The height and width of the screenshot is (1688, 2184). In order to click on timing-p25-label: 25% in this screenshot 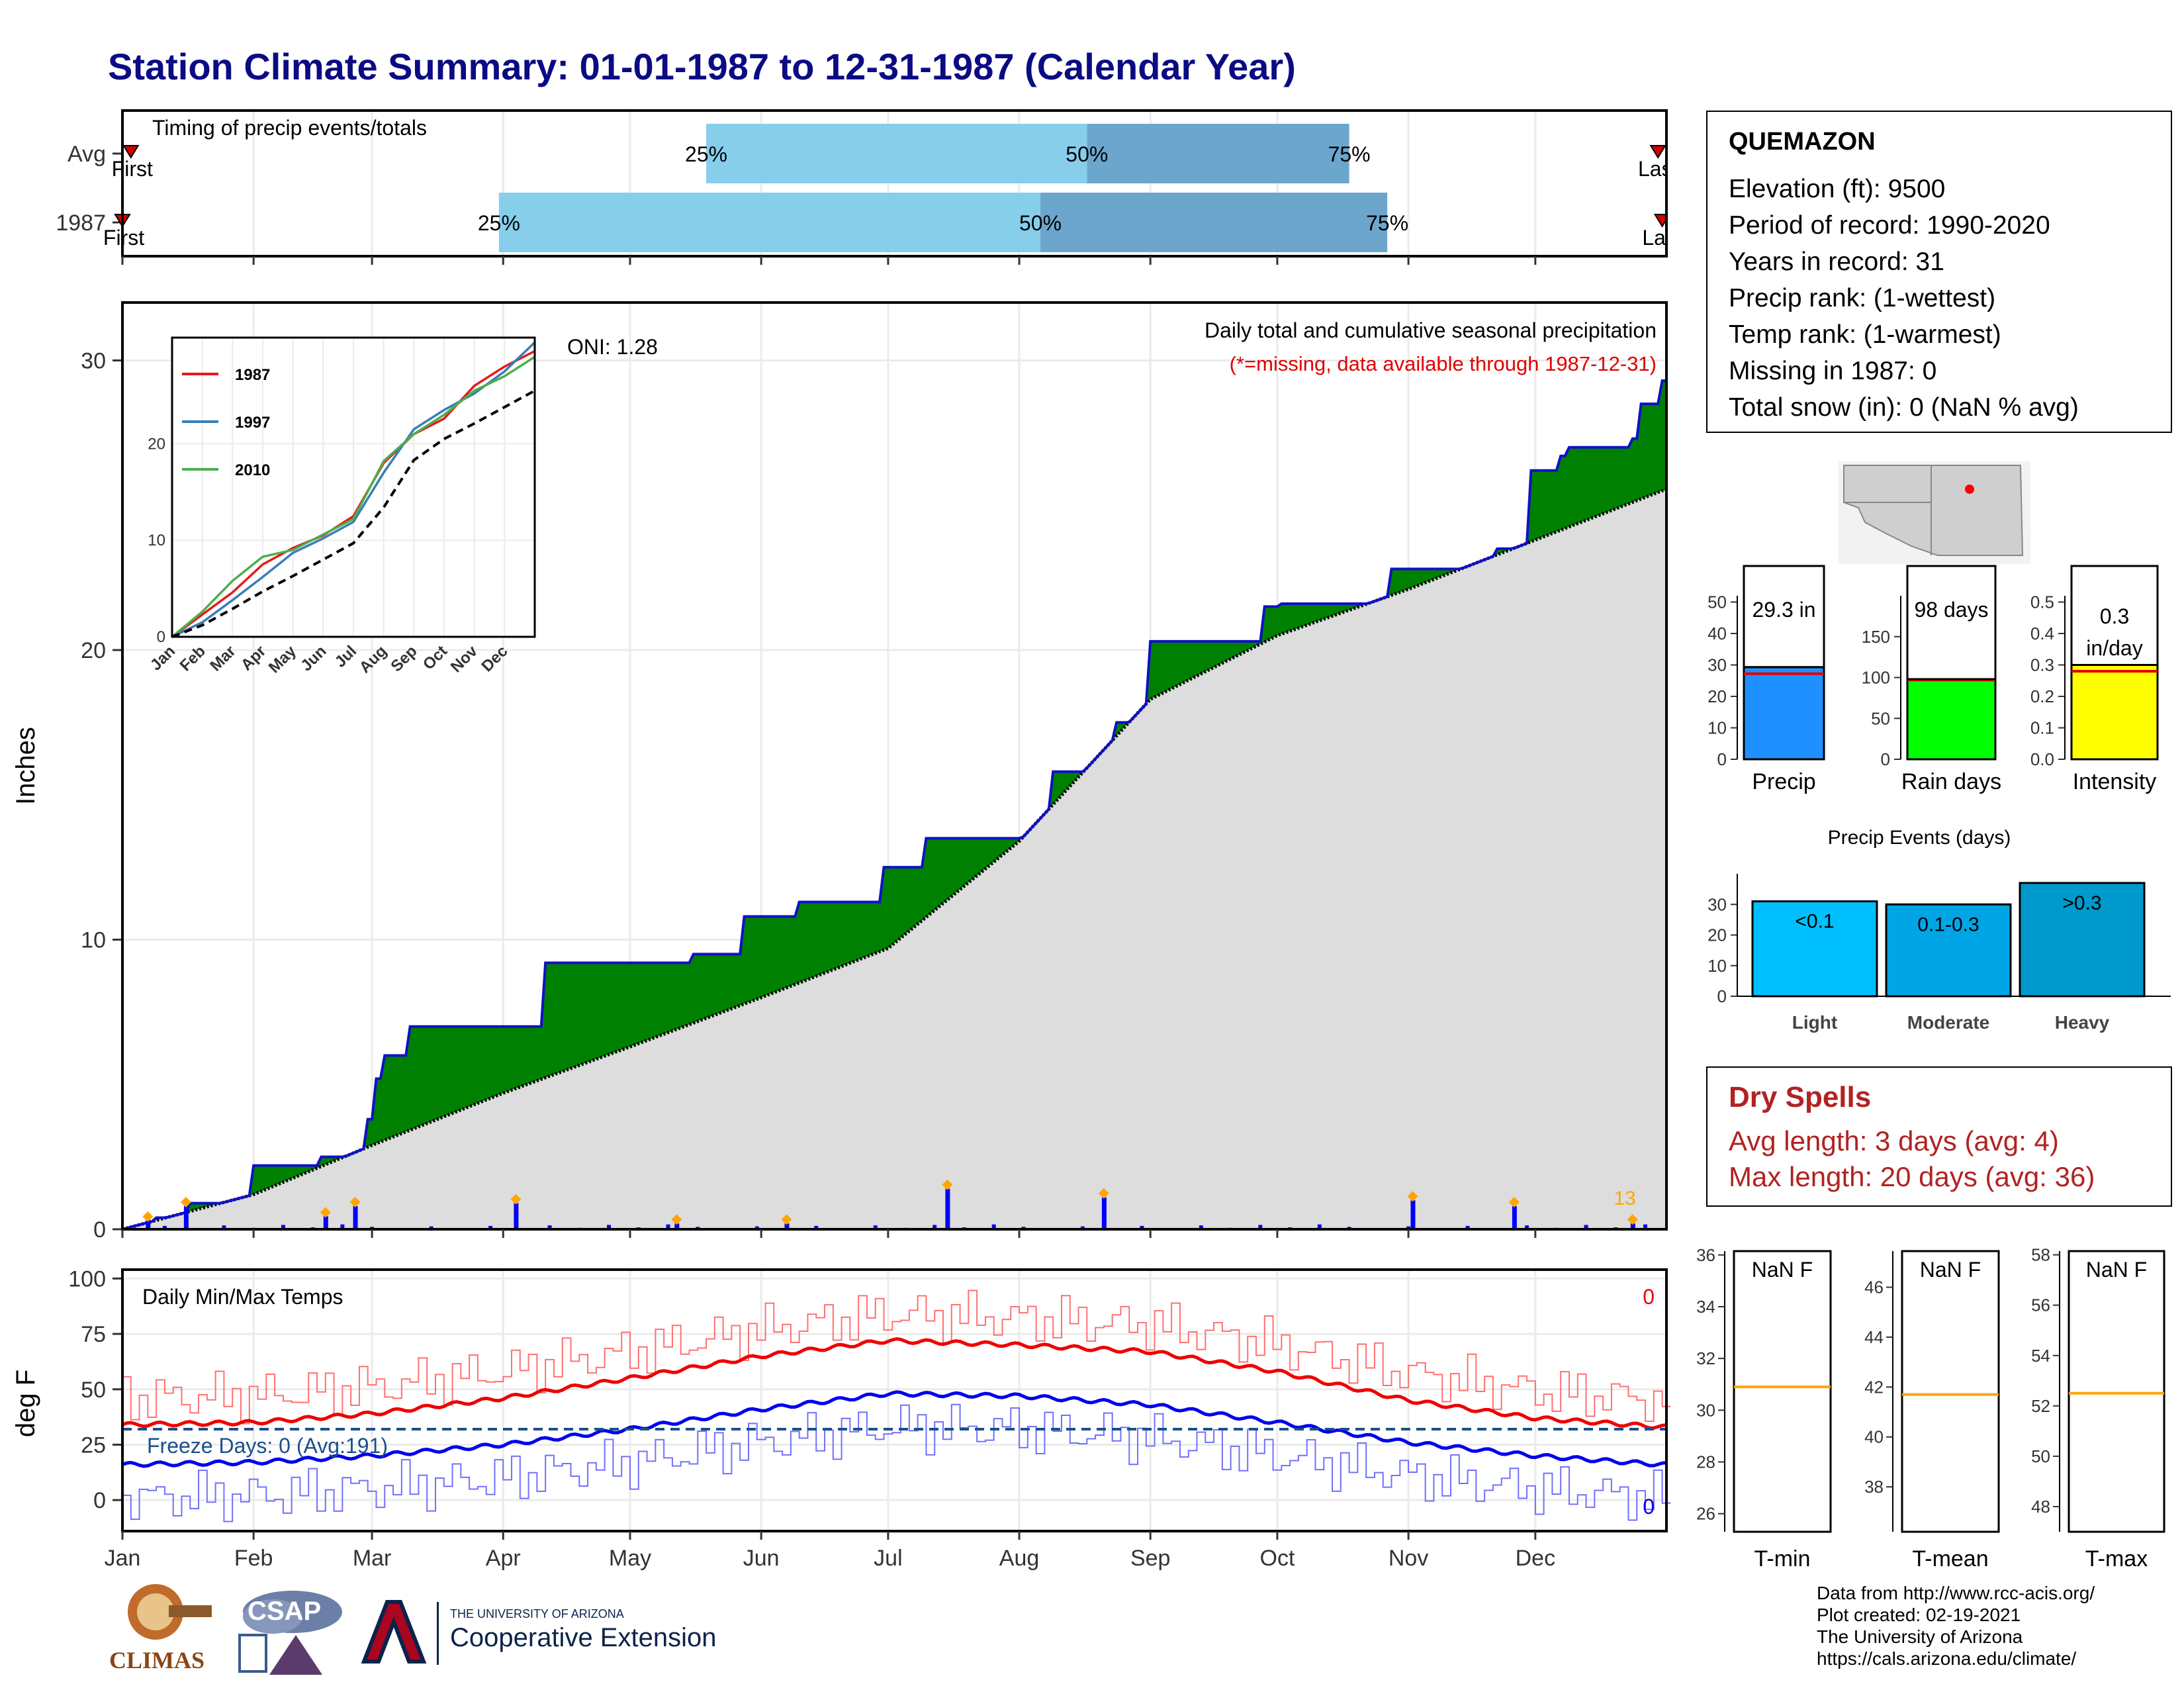, I will do `click(706, 154)`.